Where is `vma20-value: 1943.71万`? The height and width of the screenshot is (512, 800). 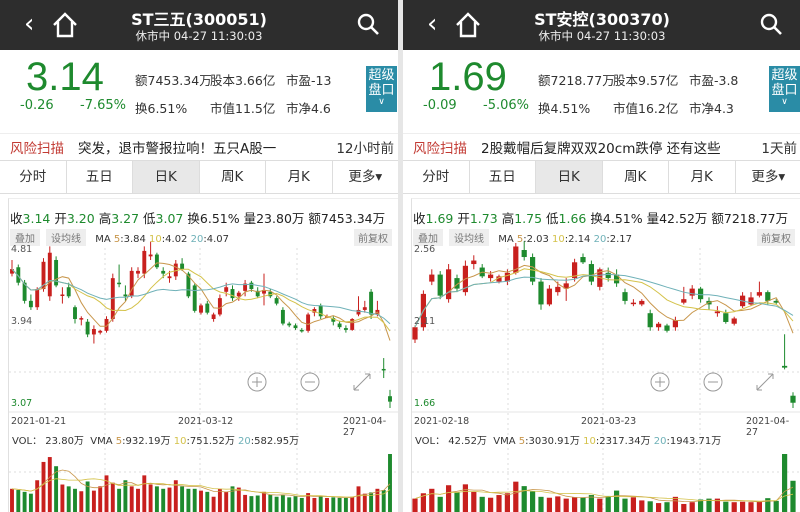
vma20-value: 1943.71万 is located at coordinates (695, 441).